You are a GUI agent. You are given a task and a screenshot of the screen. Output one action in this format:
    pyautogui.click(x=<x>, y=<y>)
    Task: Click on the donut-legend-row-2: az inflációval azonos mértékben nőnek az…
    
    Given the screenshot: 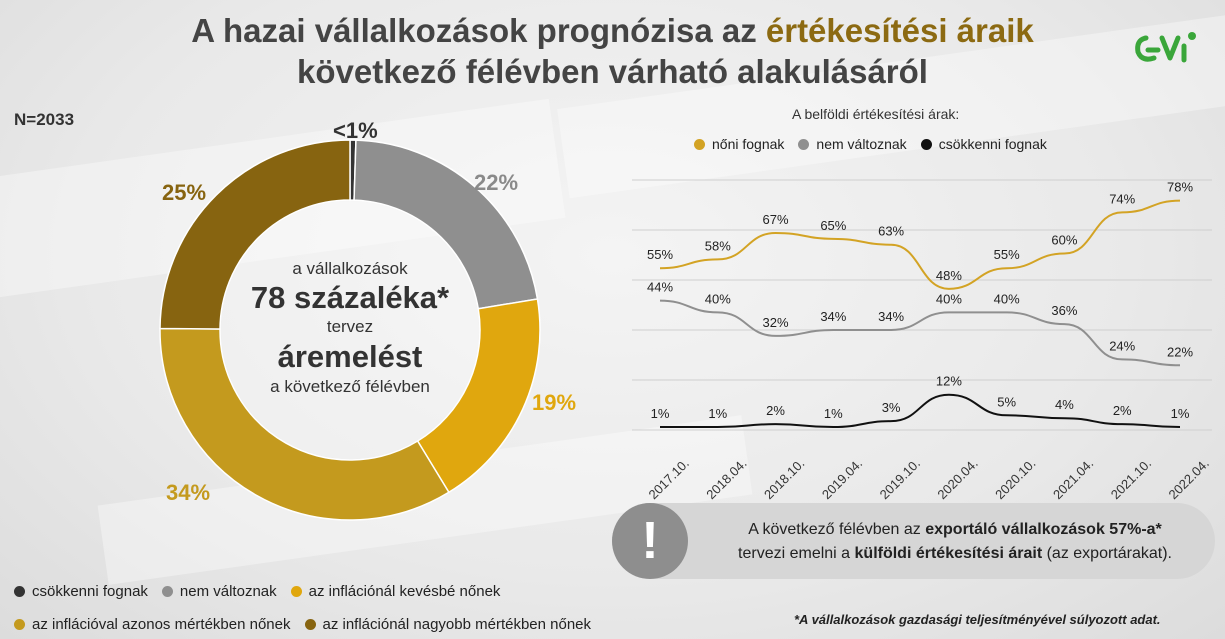 What is the action you would take?
    pyautogui.click(x=302, y=624)
    